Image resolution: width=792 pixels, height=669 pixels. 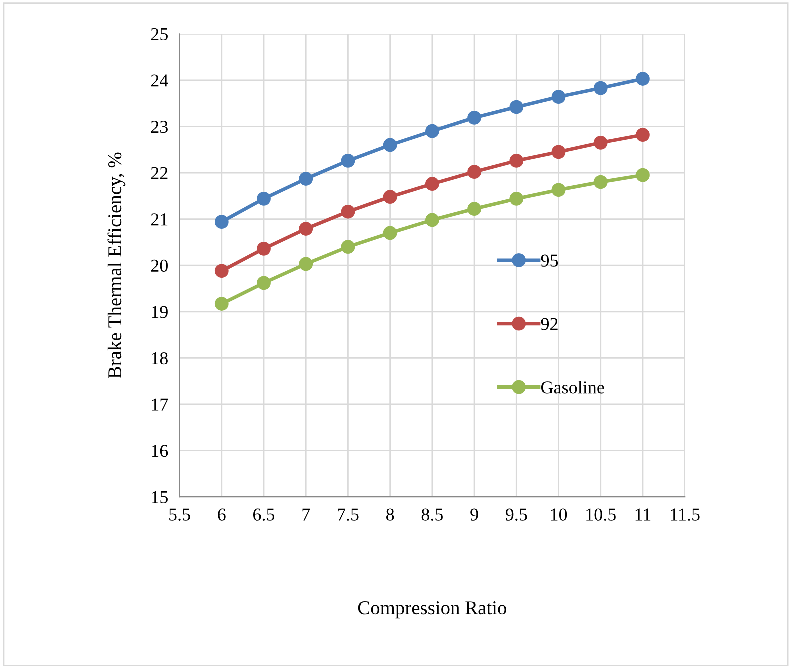 I want to click on x-tick-label: 5.5, so click(x=180, y=514).